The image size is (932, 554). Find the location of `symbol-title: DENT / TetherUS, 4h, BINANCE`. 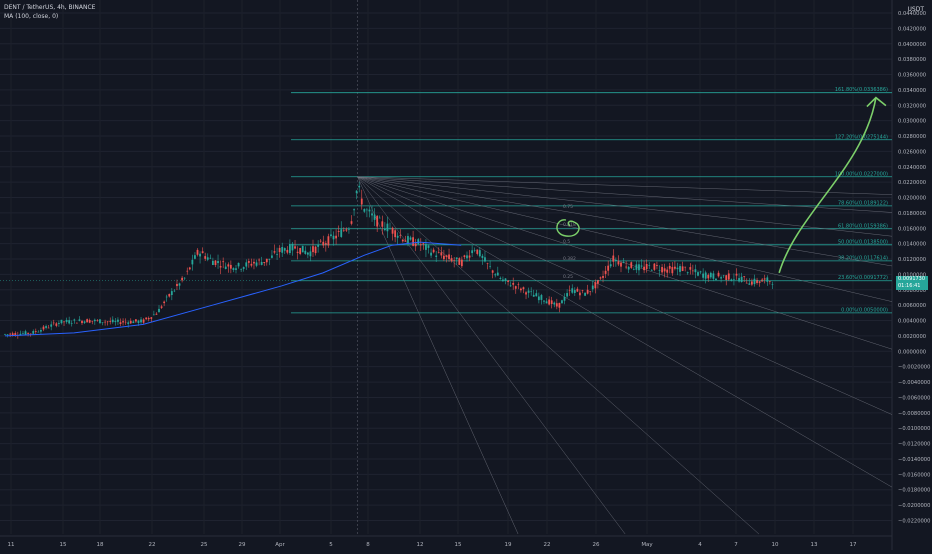

symbol-title: DENT / TetherUS, 4h, BINANCE is located at coordinates (50, 7).